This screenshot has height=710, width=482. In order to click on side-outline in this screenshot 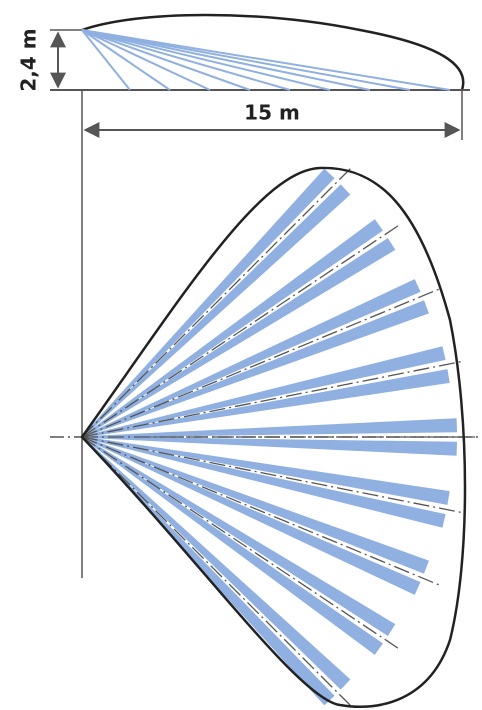, I will do `click(273, 52)`.